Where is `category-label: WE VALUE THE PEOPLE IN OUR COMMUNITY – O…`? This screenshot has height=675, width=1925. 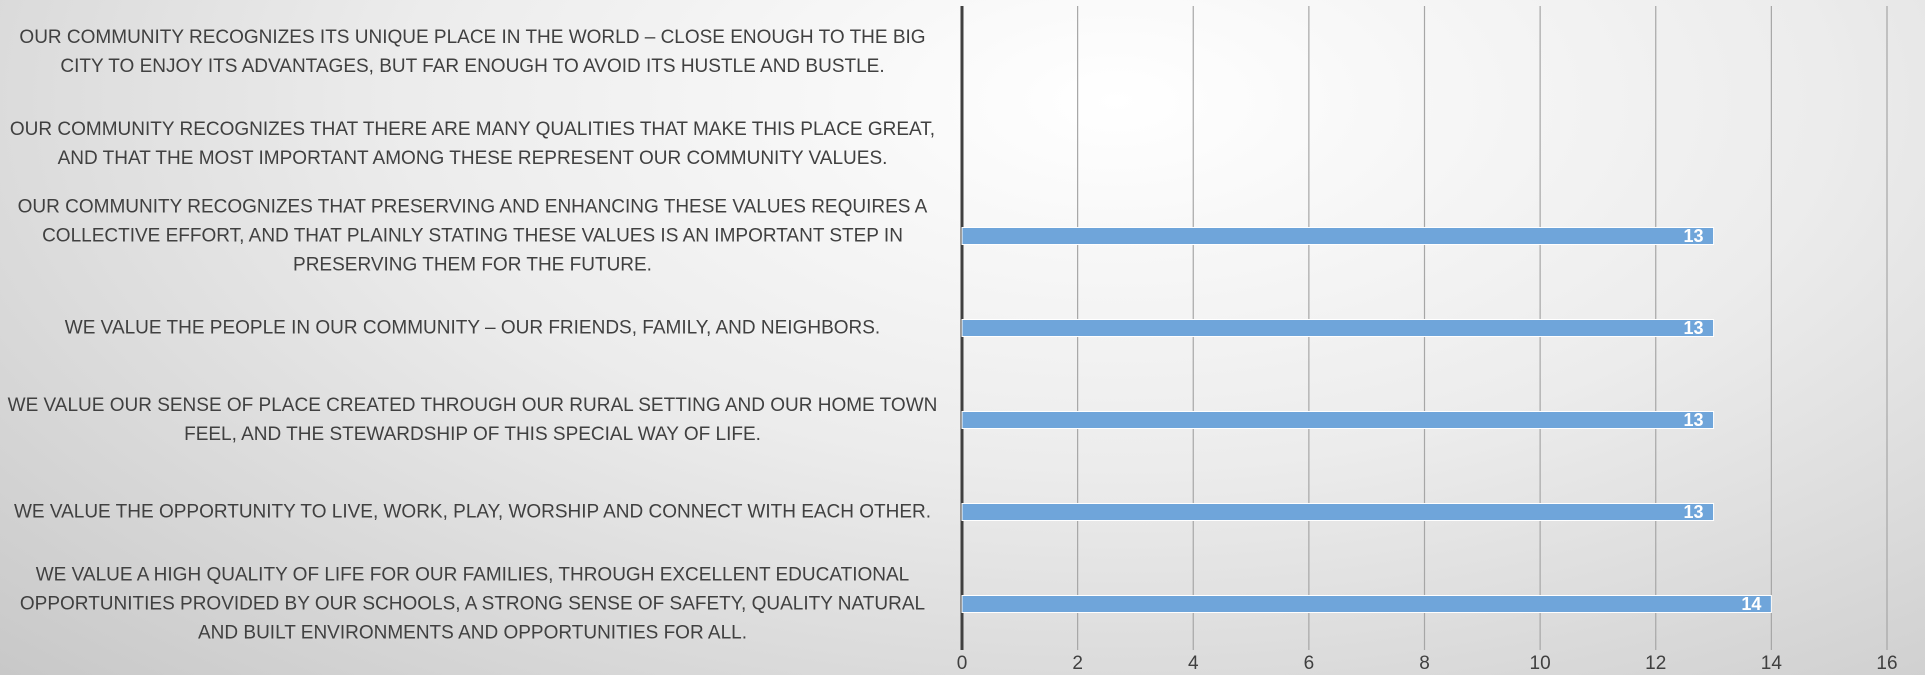
category-label: WE VALUE THE PEOPLE IN OUR COMMUNITY – O… is located at coordinates (472, 328).